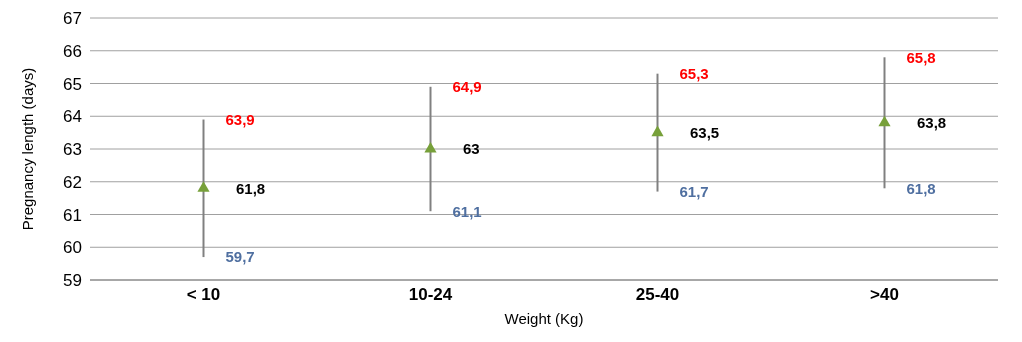 The height and width of the screenshot is (342, 1022). I want to click on y-tick-label: 61, so click(72, 215).